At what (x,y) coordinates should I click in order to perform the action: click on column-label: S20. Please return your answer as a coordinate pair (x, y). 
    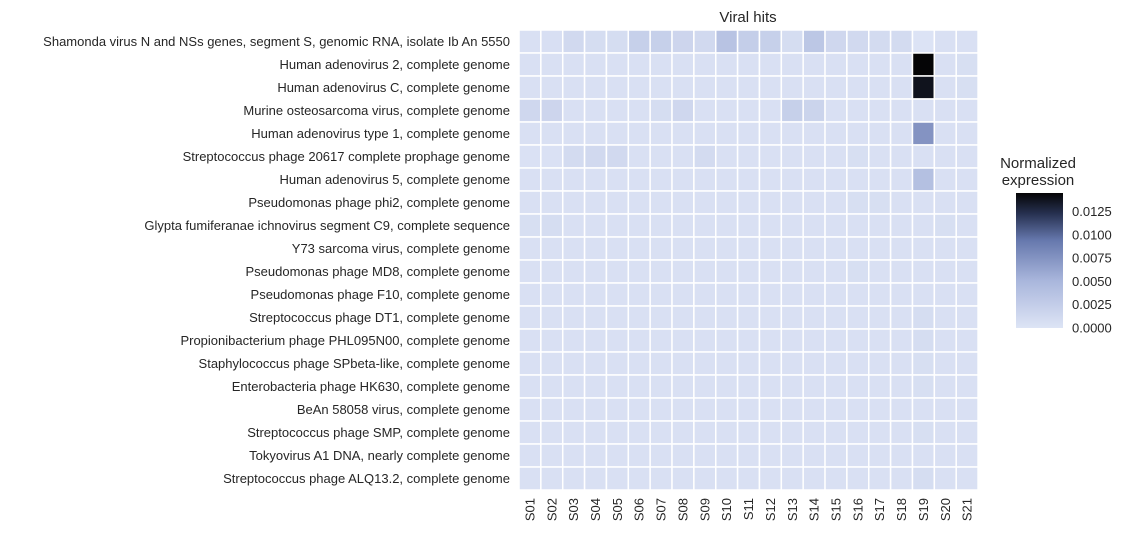
    Looking at the image, I should click on (945, 509).